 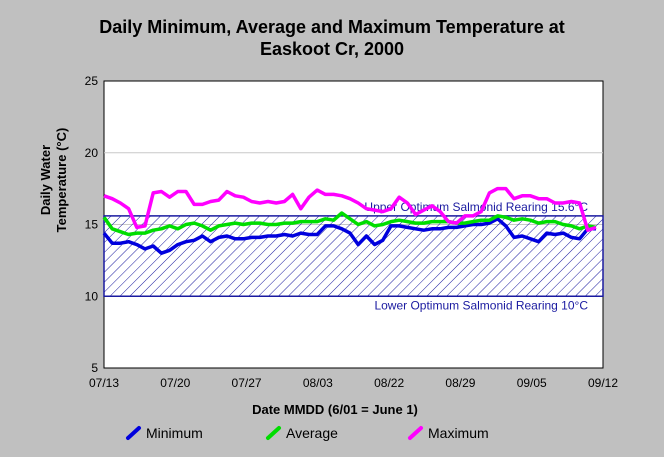 What do you see at coordinates (92, 296) in the screenshot?
I see `y-tick-label: 10` at bounding box center [92, 296].